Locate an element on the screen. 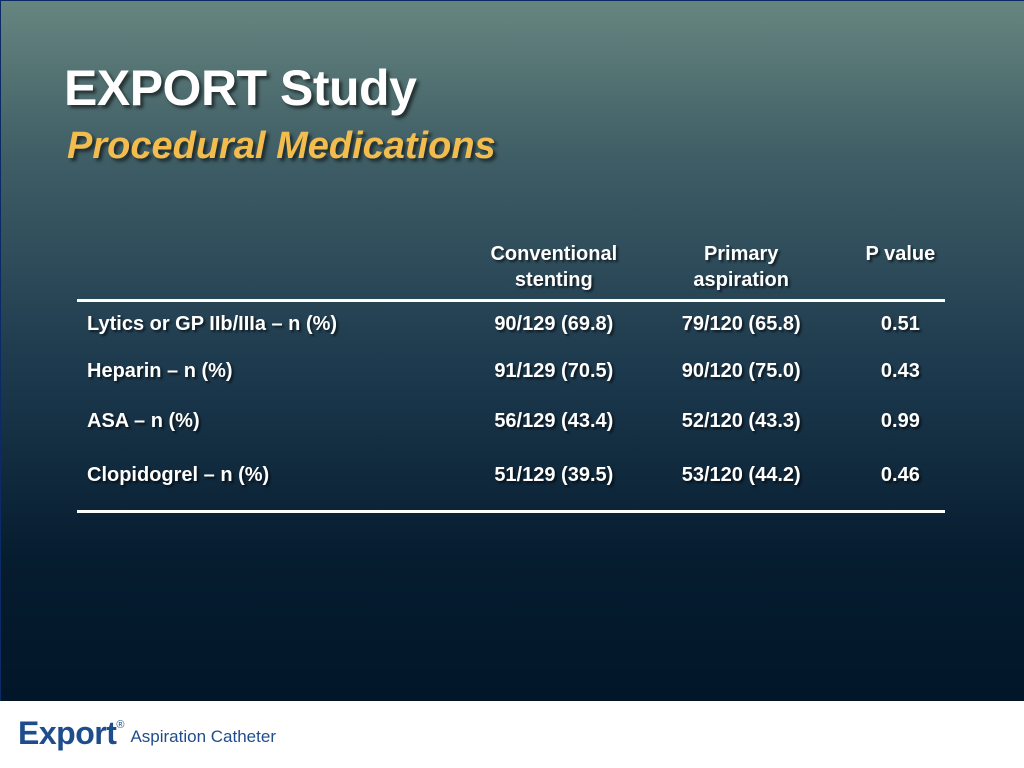 The width and height of the screenshot is (1024, 768). cell-aspiration: 90/120 (75.0) is located at coordinates (741, 370).